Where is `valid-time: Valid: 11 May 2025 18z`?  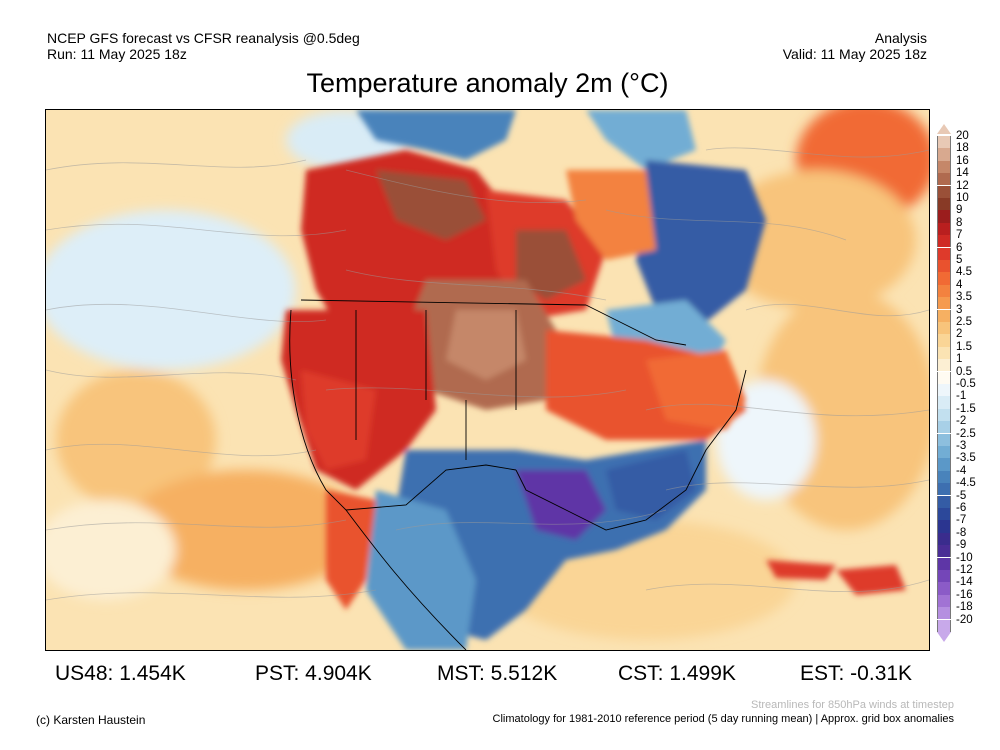 valid-time: Valid: 11 May 2025 18z is located at coordinates (854, 54).